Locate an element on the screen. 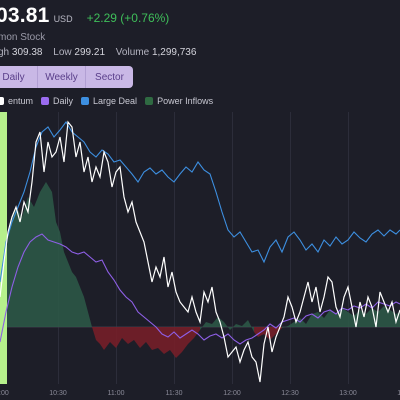  tab-daily: Daily is located at coordinates (19, 77).